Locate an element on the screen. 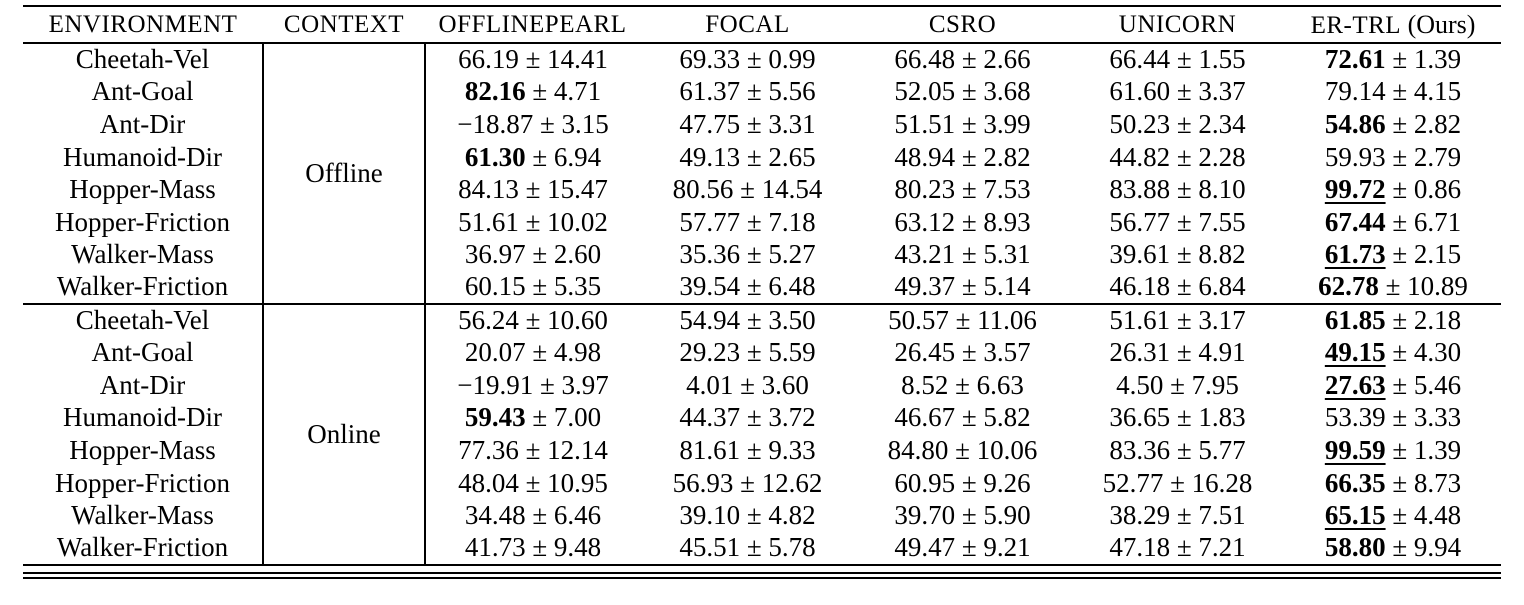 The width and height of the screenshot is (1524, 605). context-cell: Offline is located at coordinates (344, 173).